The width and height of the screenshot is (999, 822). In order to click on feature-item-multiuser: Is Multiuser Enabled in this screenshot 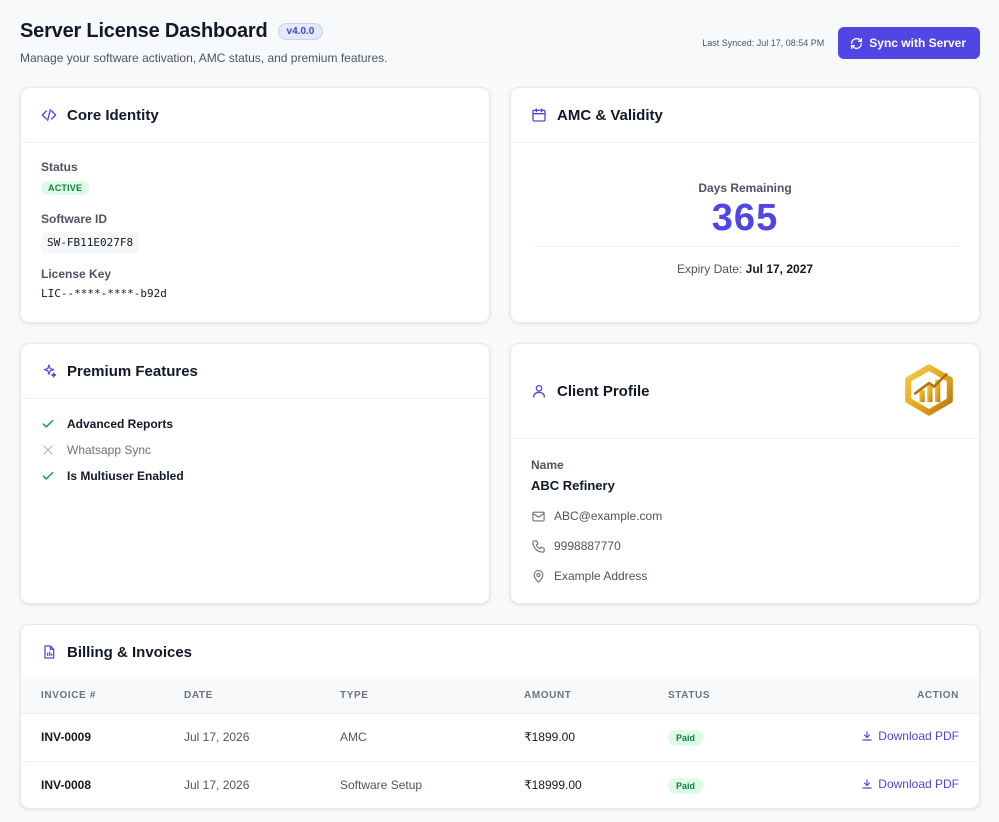, I will do `click(255, 476)`.